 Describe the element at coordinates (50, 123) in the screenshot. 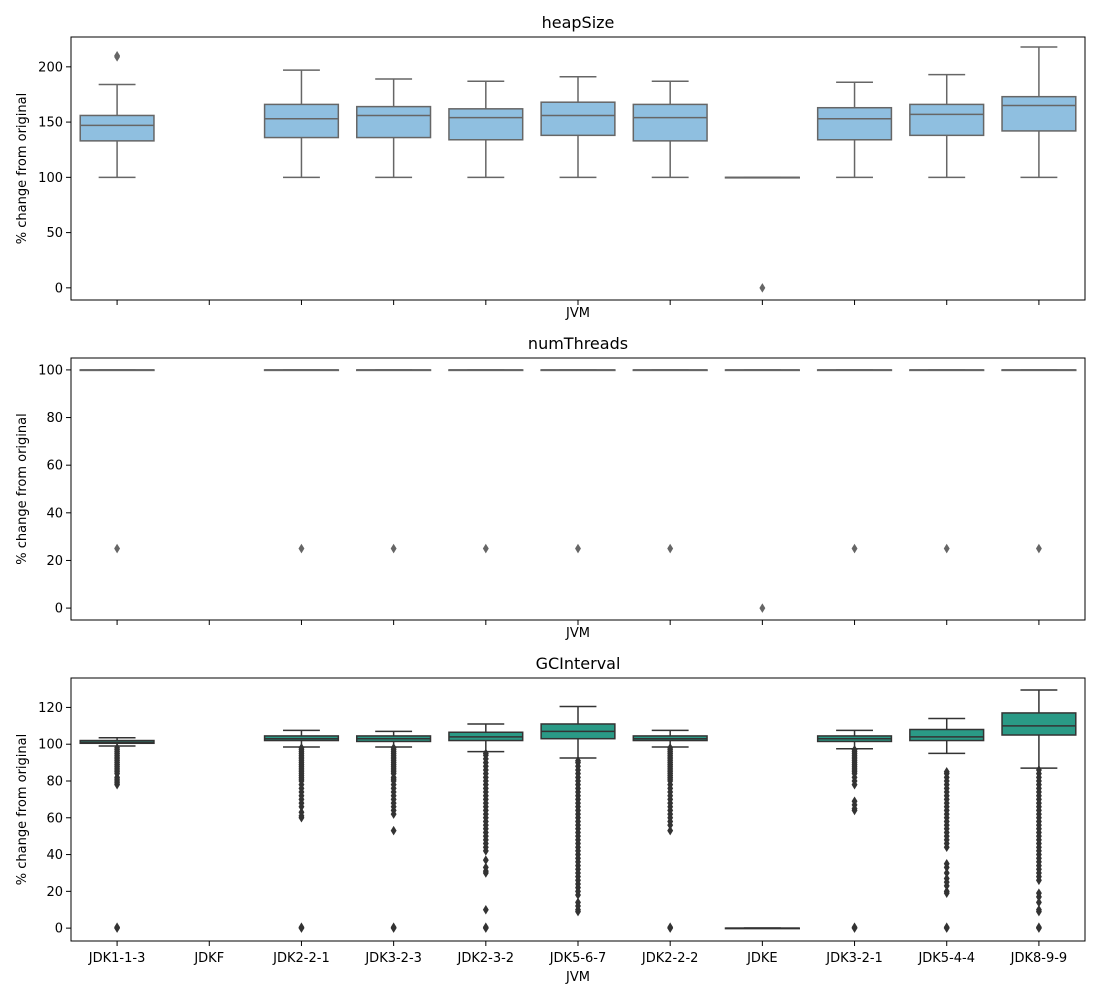

I see `y-tick-label: 150` at that location.